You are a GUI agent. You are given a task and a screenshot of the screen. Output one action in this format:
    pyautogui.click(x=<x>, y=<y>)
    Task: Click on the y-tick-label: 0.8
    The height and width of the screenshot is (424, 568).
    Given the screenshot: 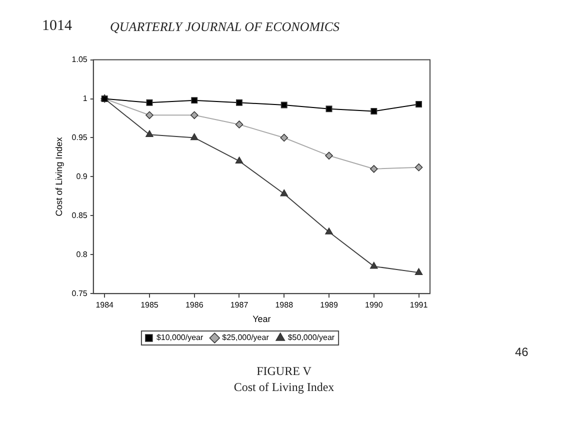 What is the action you would take?
    pyautogui.click(x=82, y=254)
    